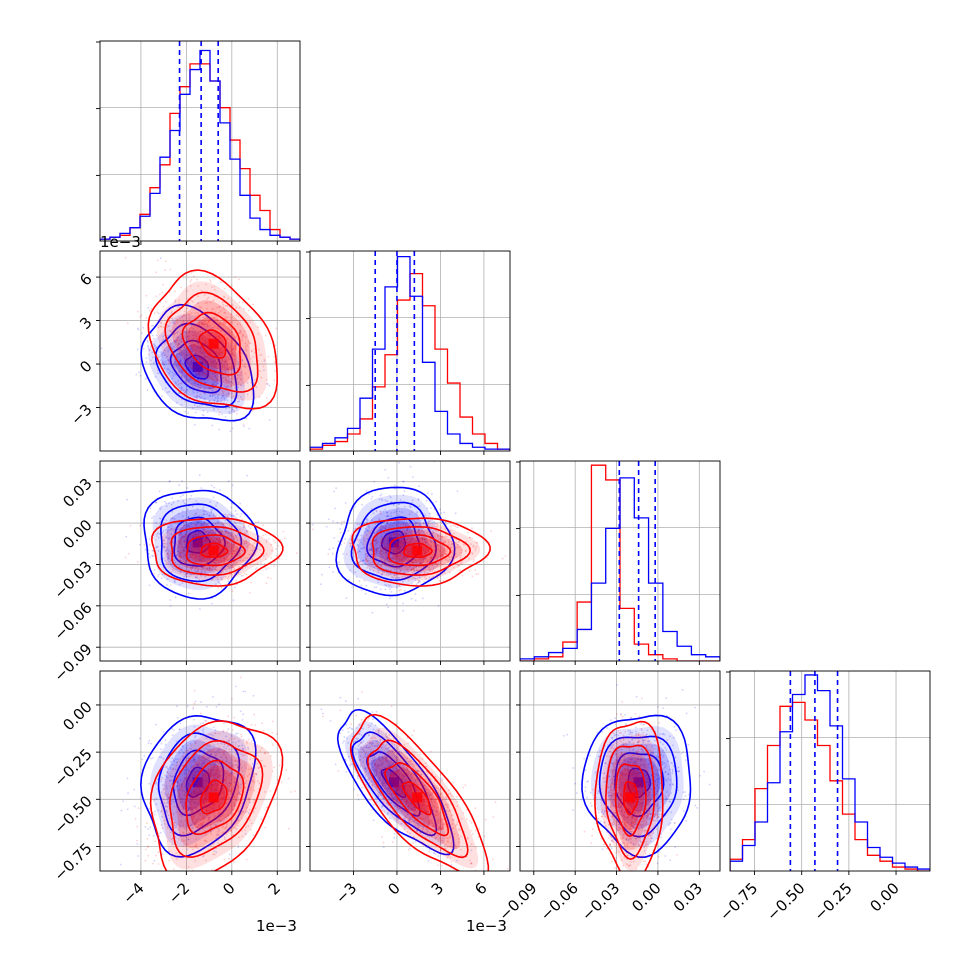  What do you see at coordinates (212, 344) in the screenshot?
I see `contour-red` at bounding box center [212, 344].